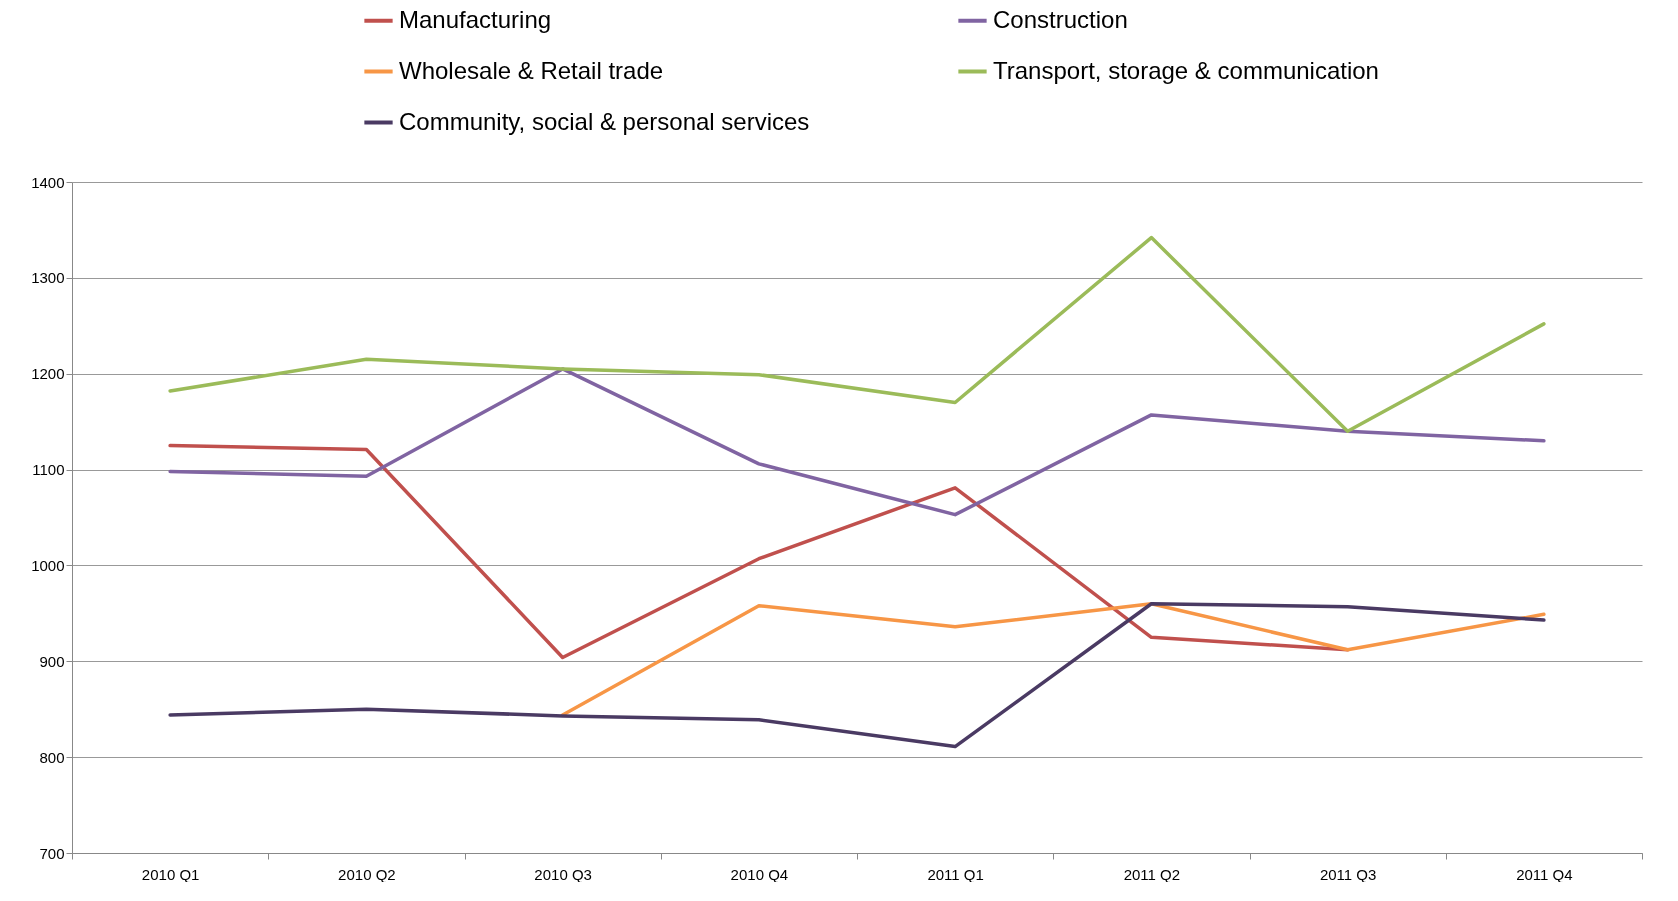  I want to click on legend-label: Construction, so click(1060, 19).